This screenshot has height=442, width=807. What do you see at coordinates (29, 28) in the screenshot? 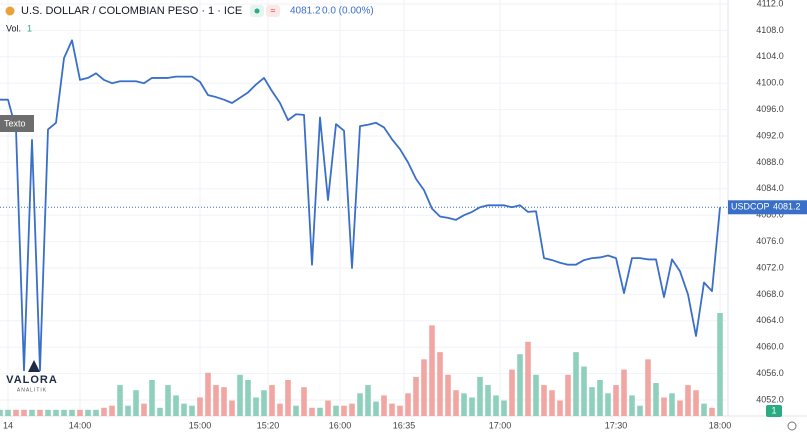
I see `volume-legend-value: 1` at bounding box center [29, 28].